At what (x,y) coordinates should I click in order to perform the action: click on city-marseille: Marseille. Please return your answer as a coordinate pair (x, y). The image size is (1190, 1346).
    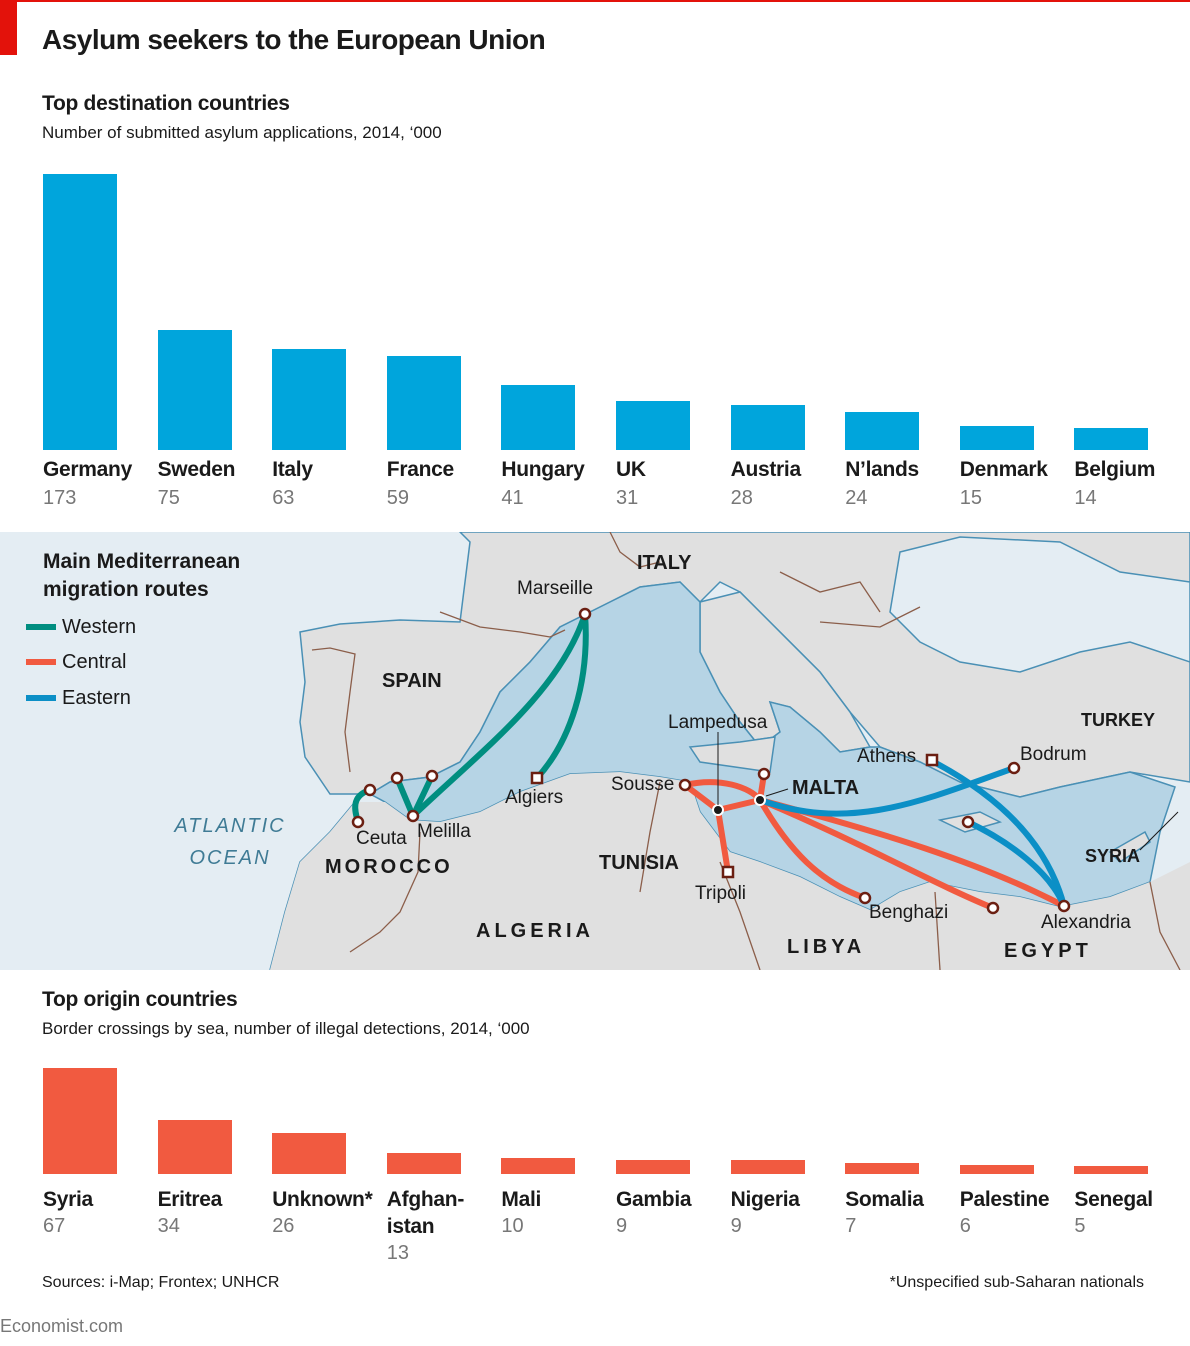
    Looking at the image, I should click on (555, 588).